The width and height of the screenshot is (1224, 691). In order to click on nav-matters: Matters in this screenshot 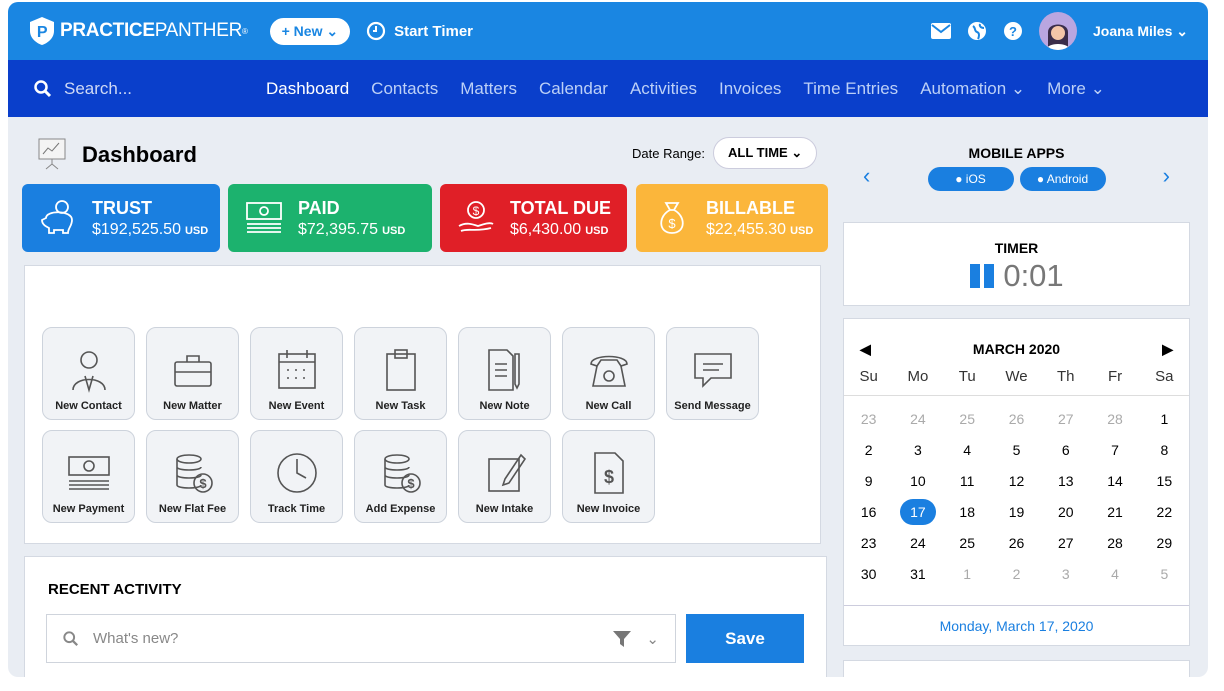, I will do `click(488, 88)`.